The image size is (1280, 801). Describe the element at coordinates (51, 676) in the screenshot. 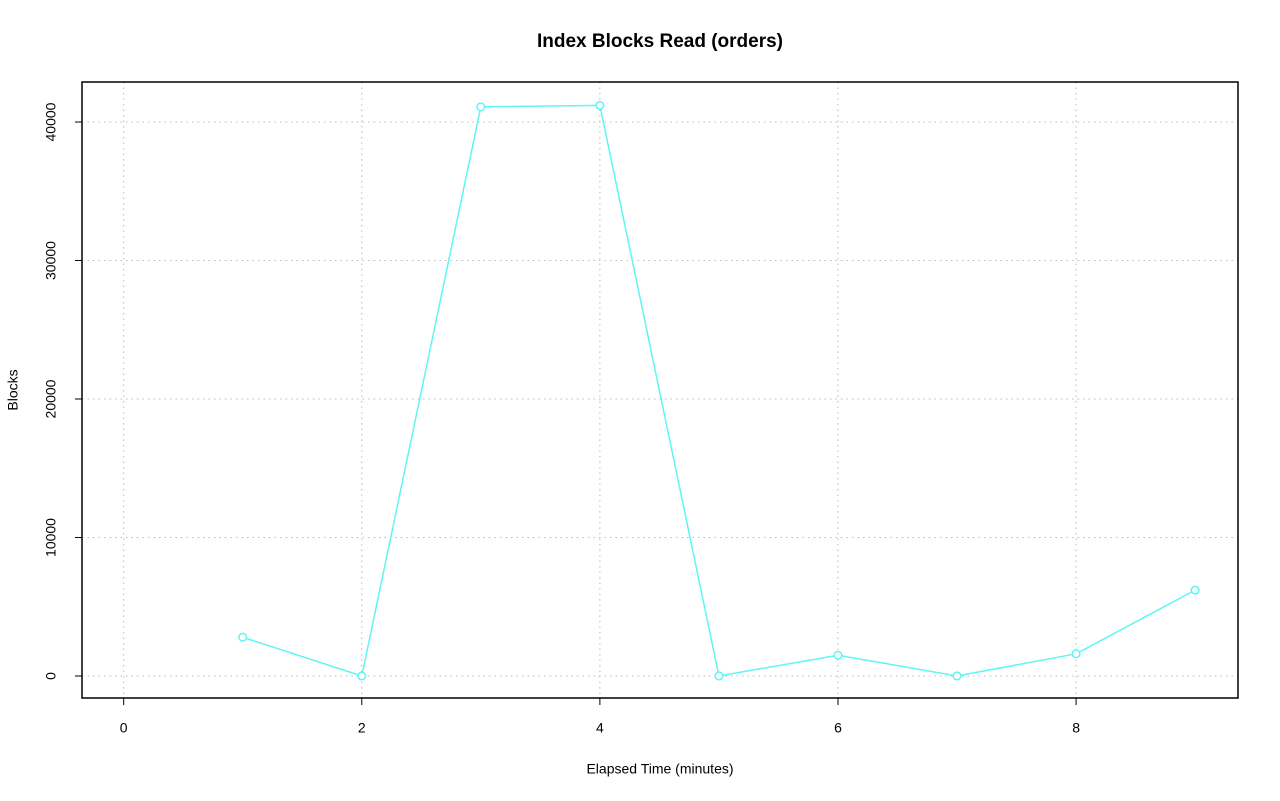

I see `y-tick-label: 0` at that location.